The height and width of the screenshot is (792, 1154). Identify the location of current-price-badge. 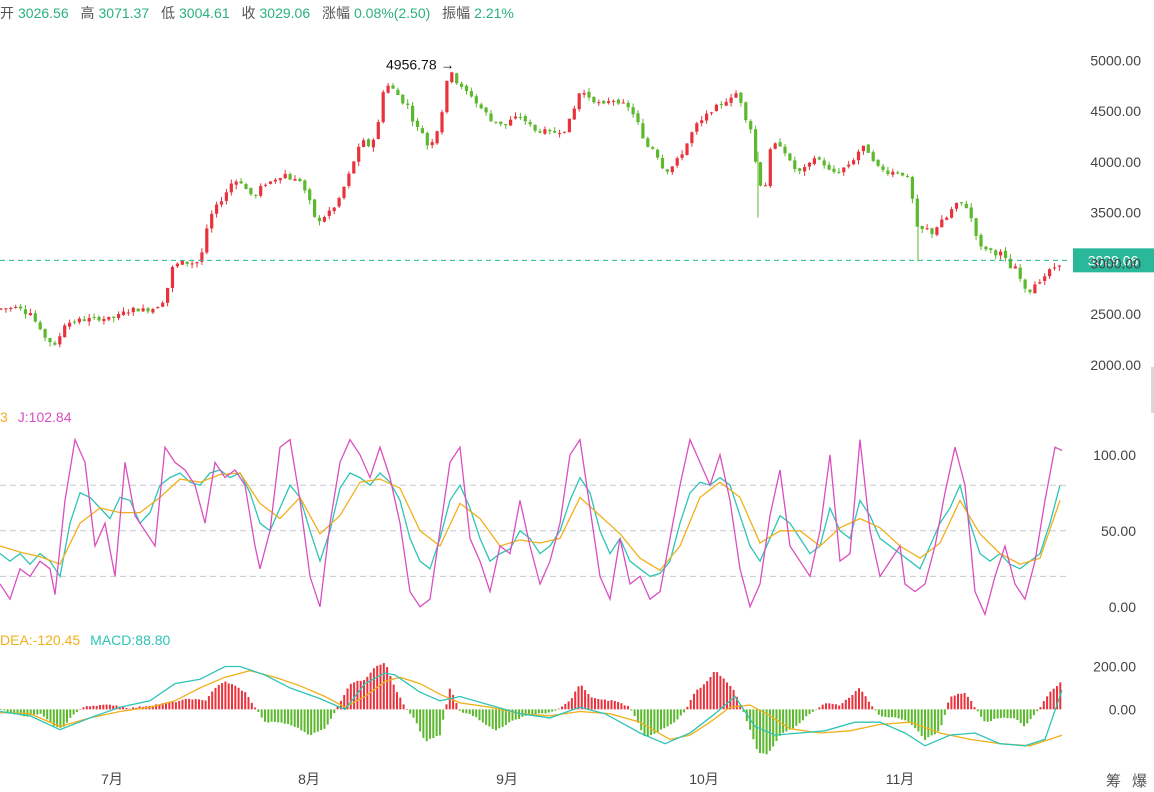
(1113, 260).